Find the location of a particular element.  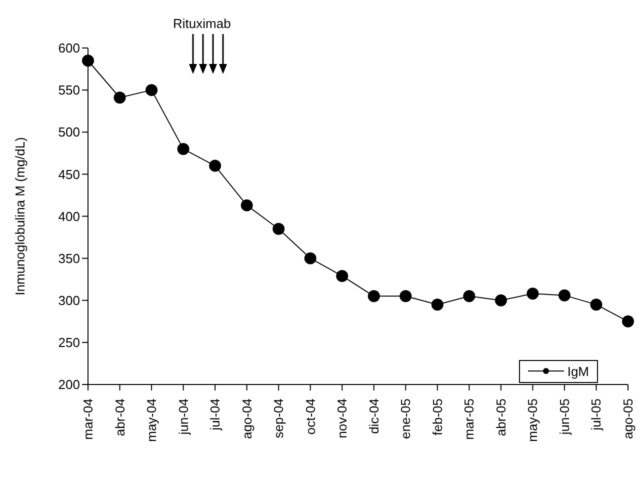

x-tick-label: dic-04 is located at coordinates (374, 416).